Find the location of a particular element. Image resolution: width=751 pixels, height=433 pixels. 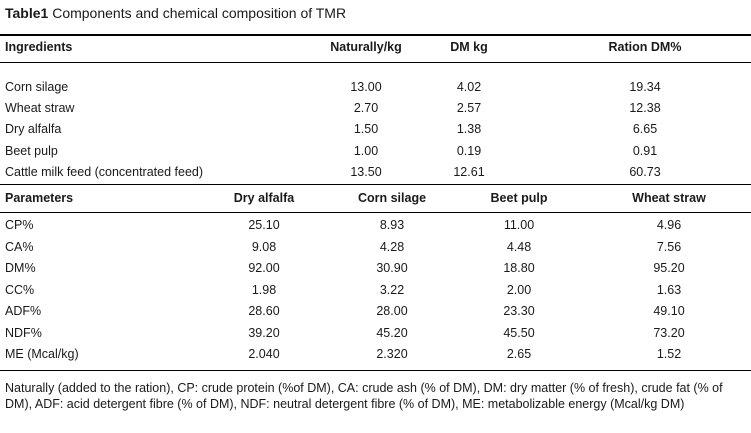

ingredient-value: 13.50 is located at coordinates (366, 172).